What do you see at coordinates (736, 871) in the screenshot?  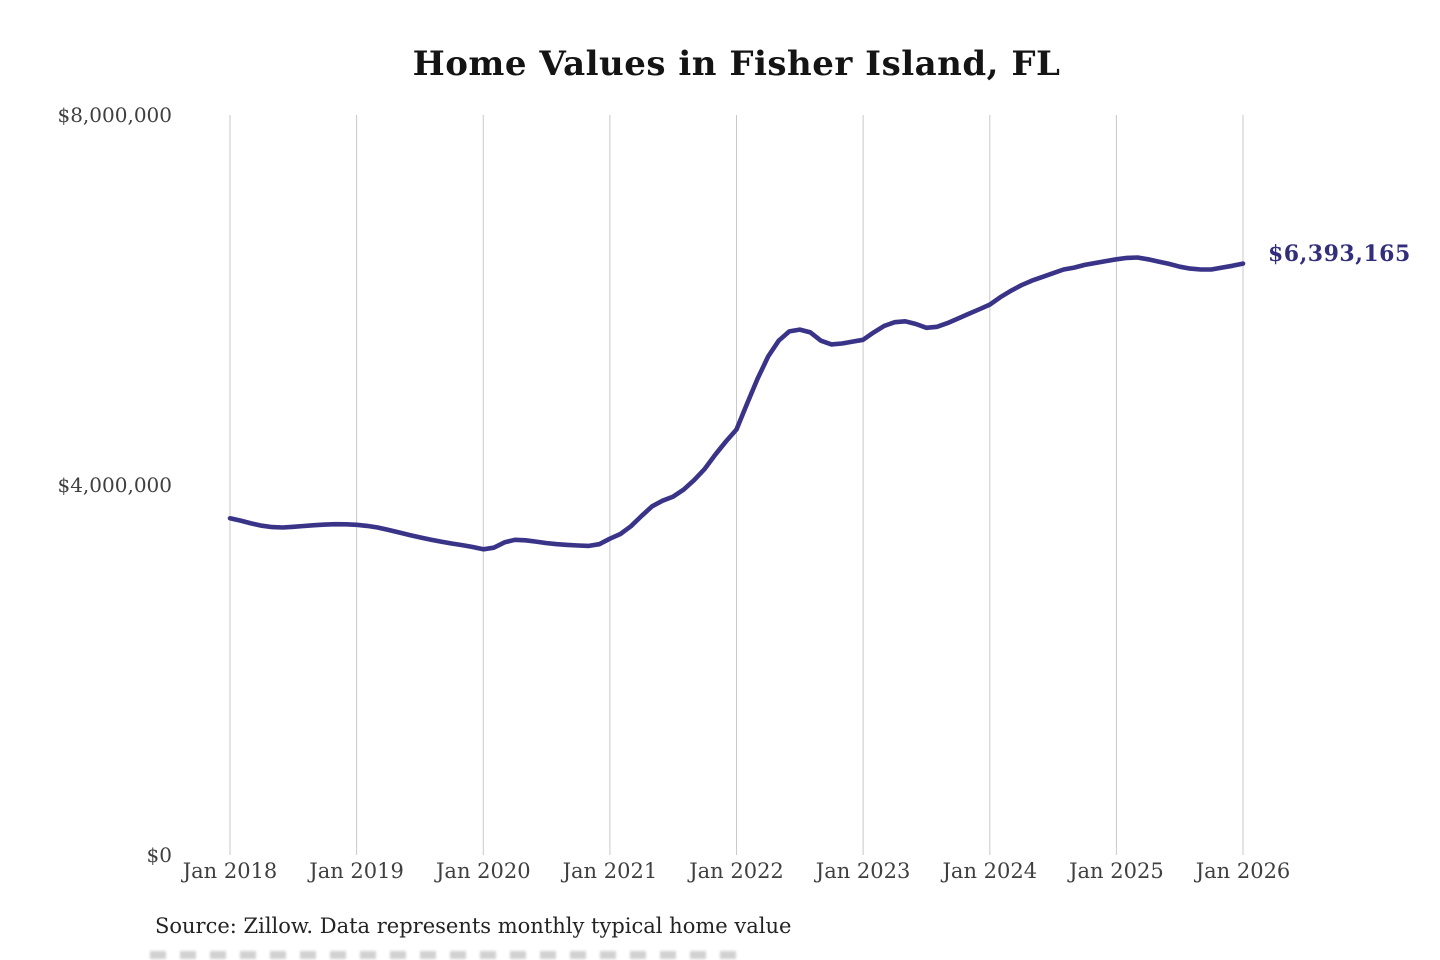 I see `x-axis-tick-label: Jan 2022` at bounding box center [736, 871].